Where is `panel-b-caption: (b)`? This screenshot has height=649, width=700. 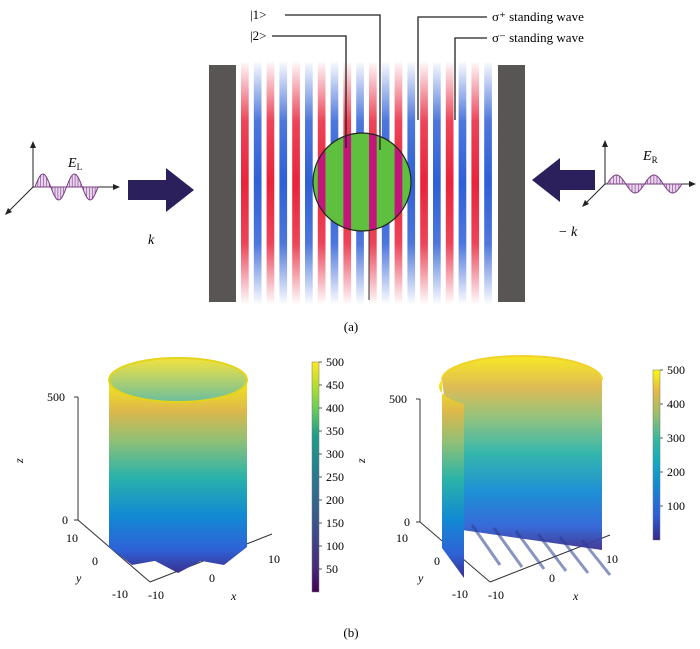
panel-b-caption: (b) is located at coordinates (350, 632).